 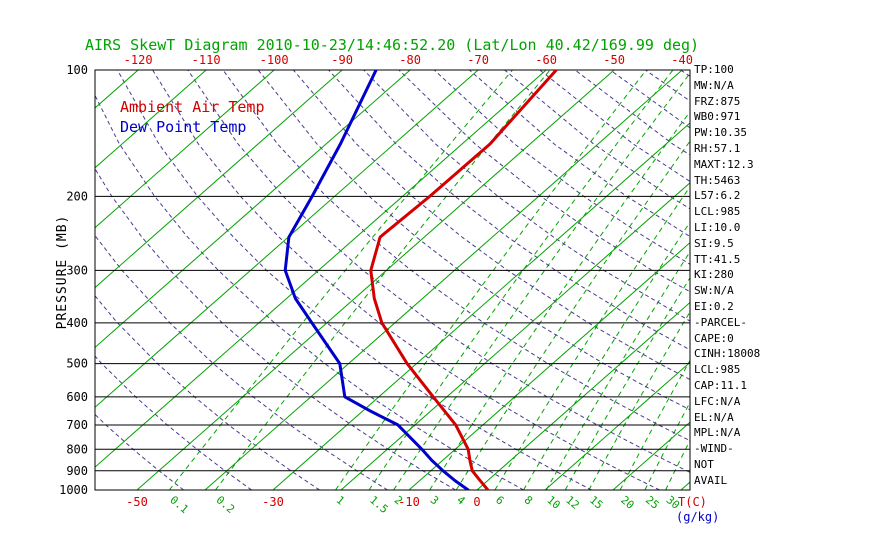 What do you see at coordinates (77, 70) in the screenshot?
I see `pressure-tick-label: 100` at bounding box center [77, 70].